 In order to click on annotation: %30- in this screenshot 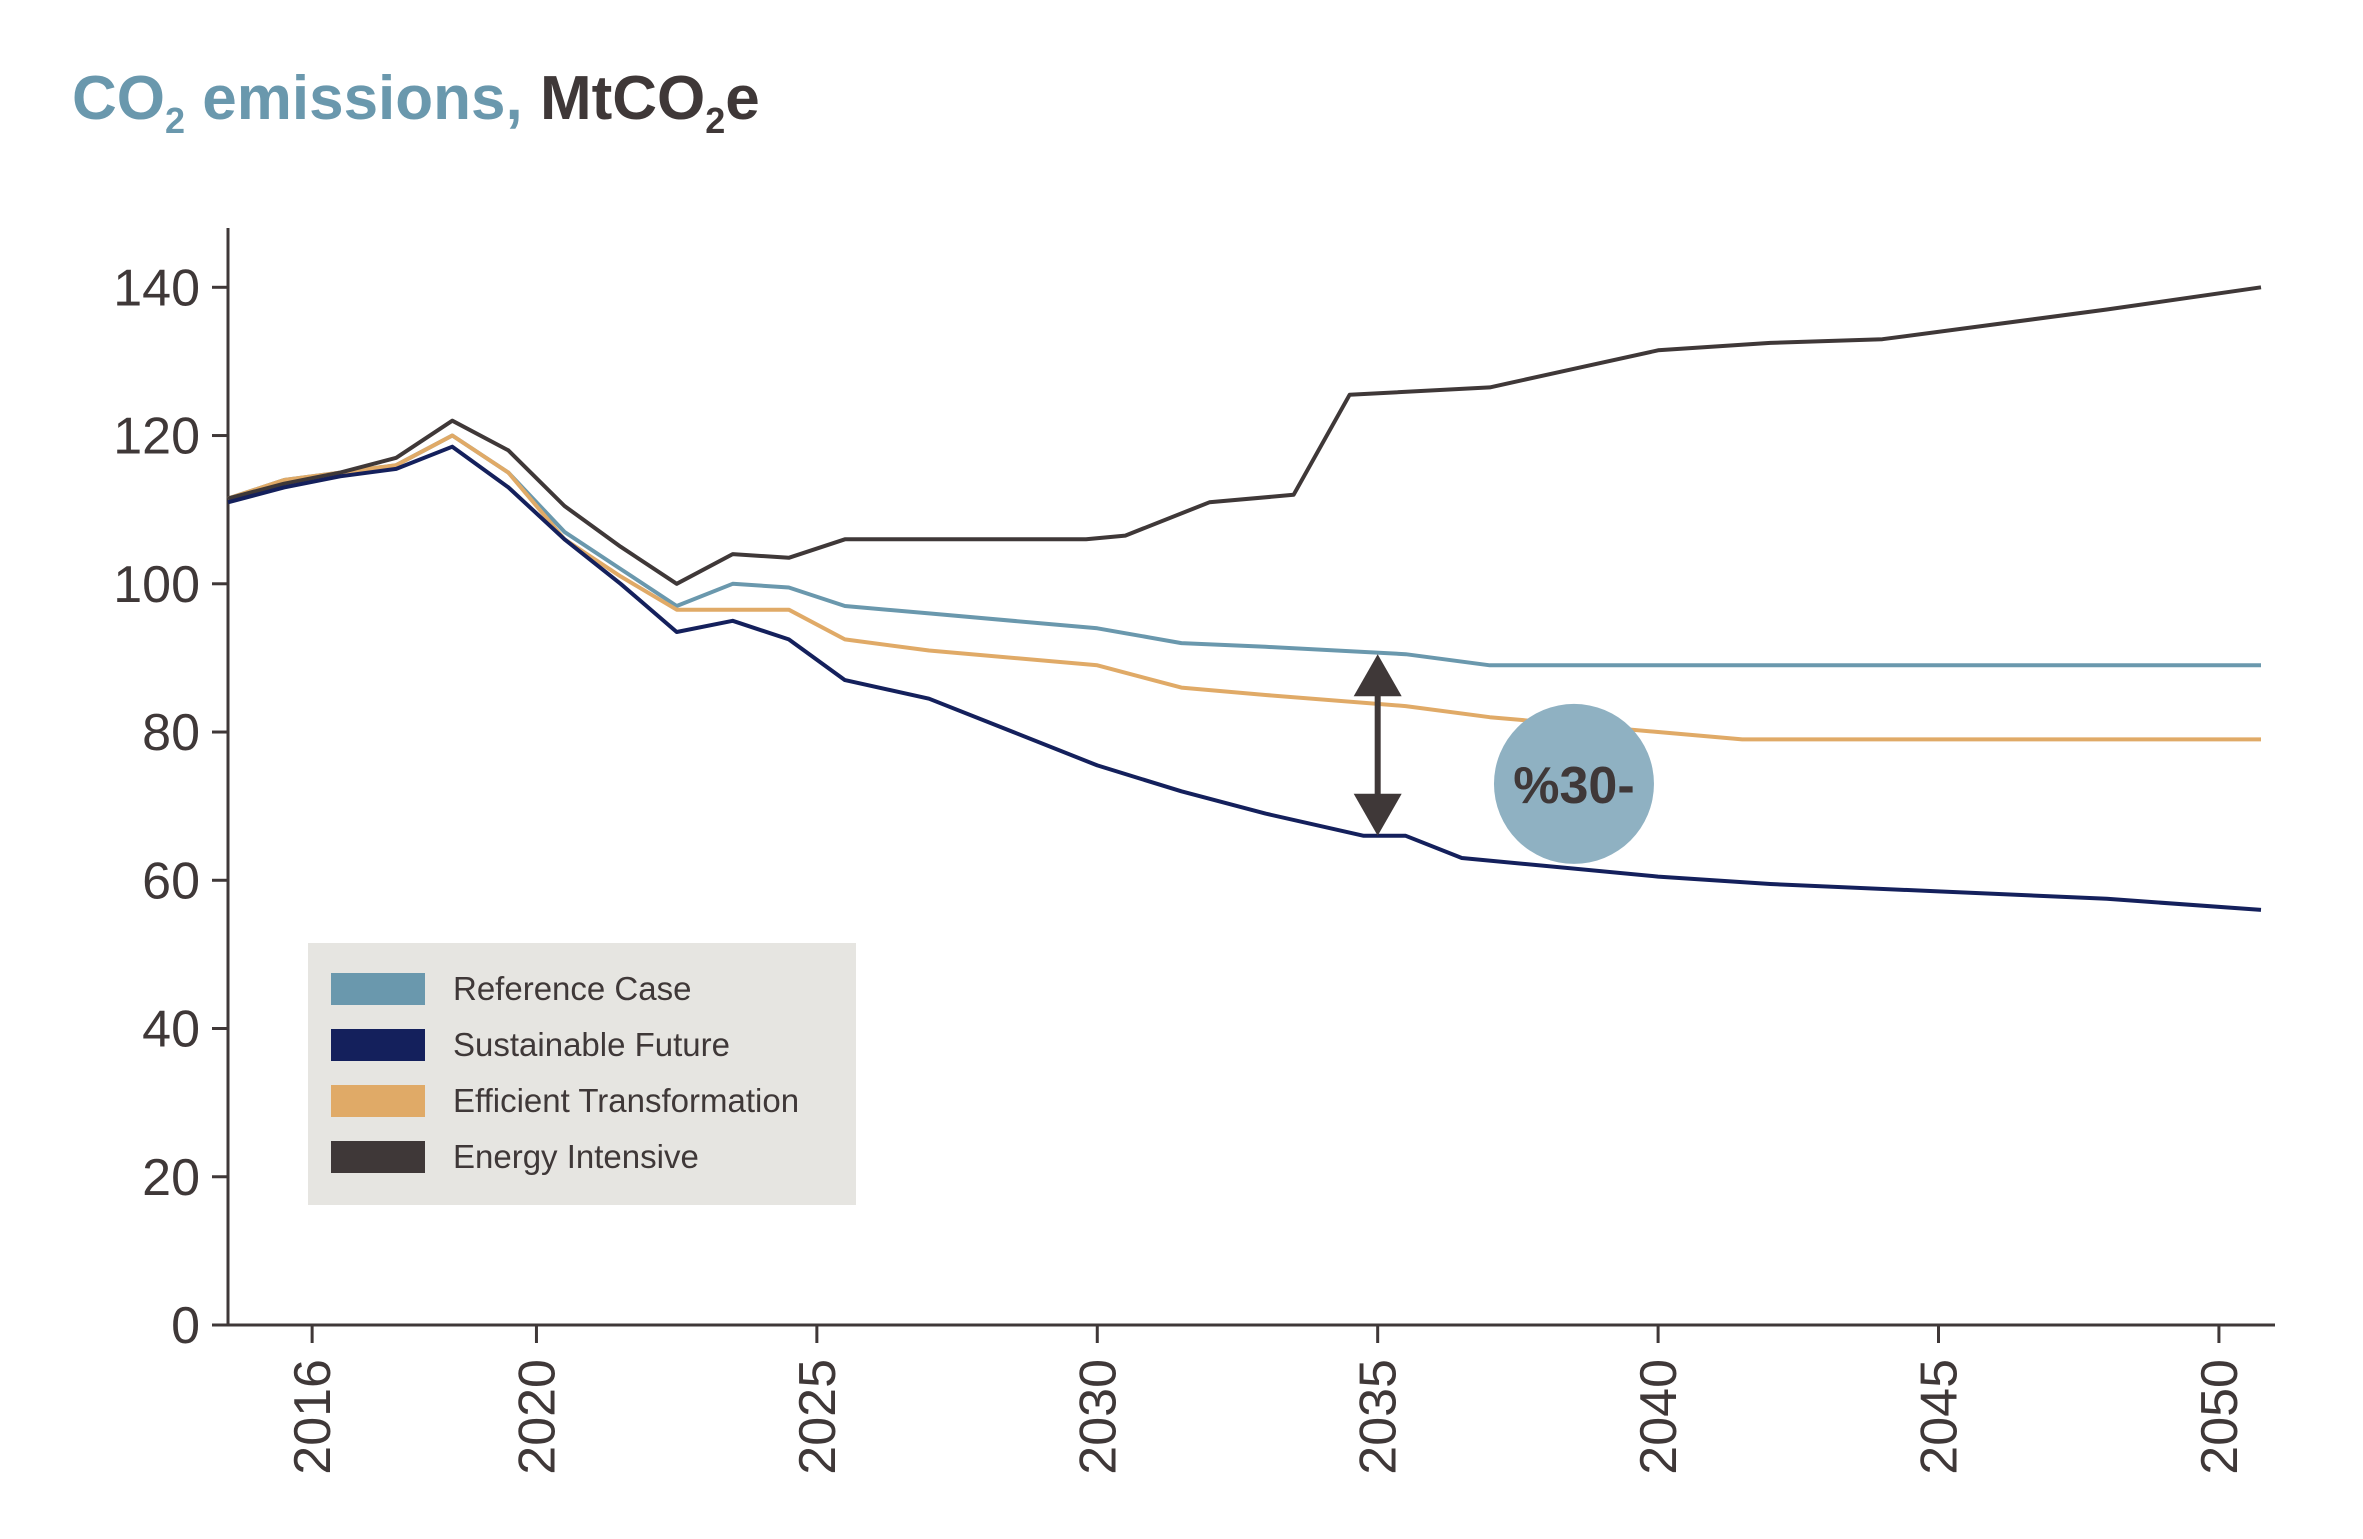, I will do `click(1503, 759)`.